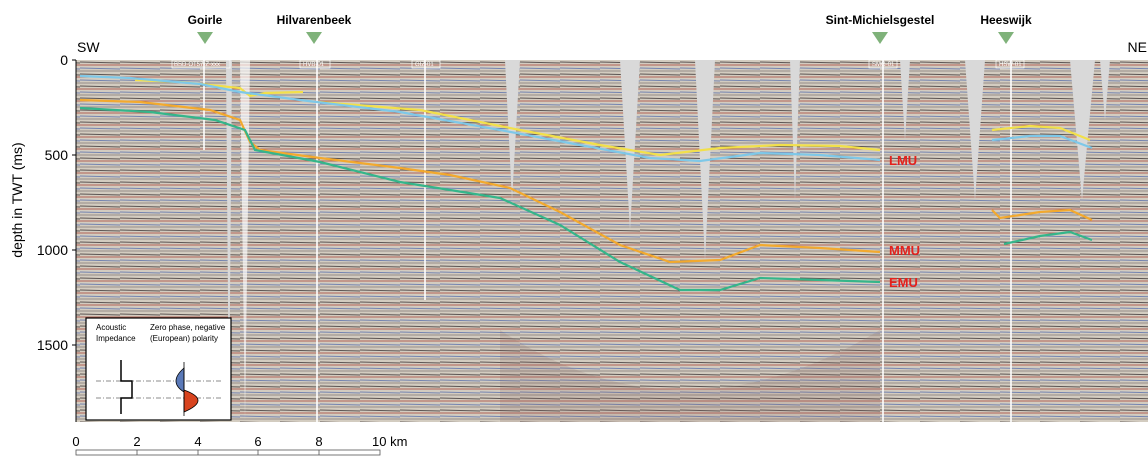 This screenshot has width=1148, height=456. Describe the element at coordinates (318, 441) in the screenshot. I see `x-tick-8: 8` at that location.